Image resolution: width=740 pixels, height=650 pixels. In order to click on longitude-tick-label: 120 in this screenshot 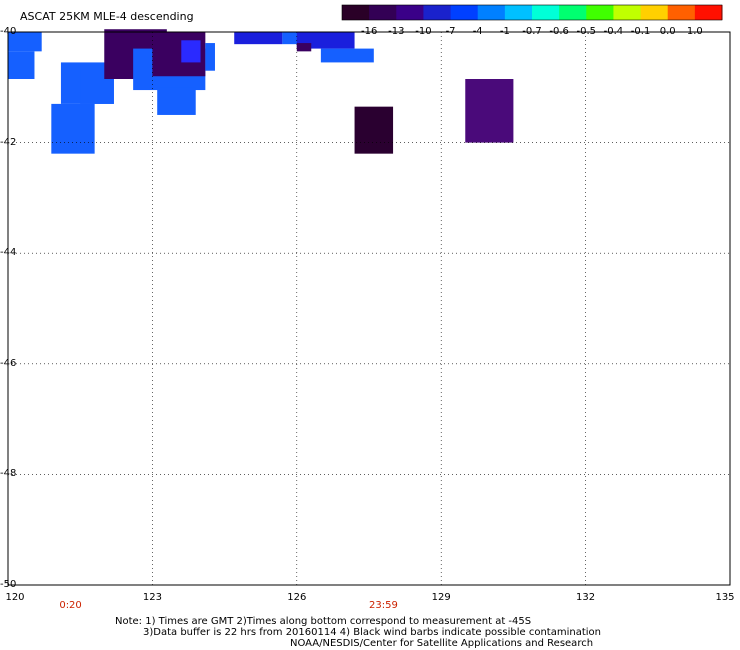, I will do `click(15, 597)`.